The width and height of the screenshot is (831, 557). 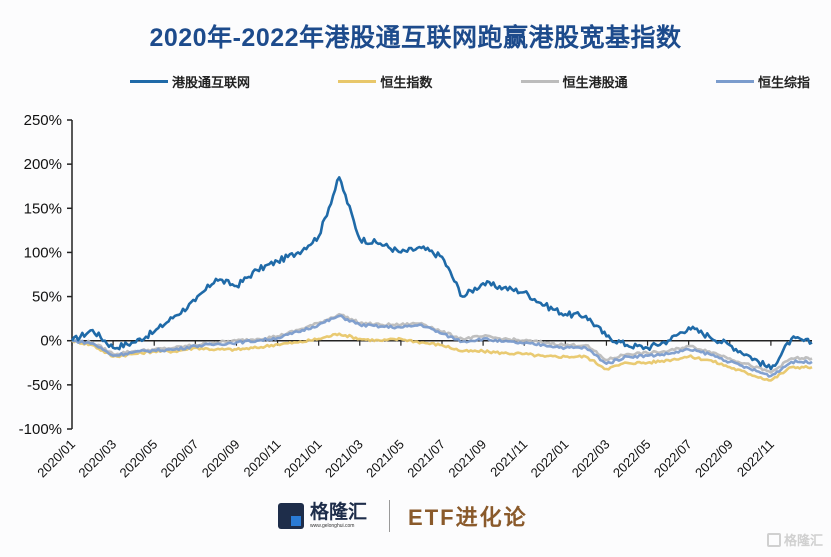 I want to click on logo-name: 格隆汇, so click(x=339, y=512).